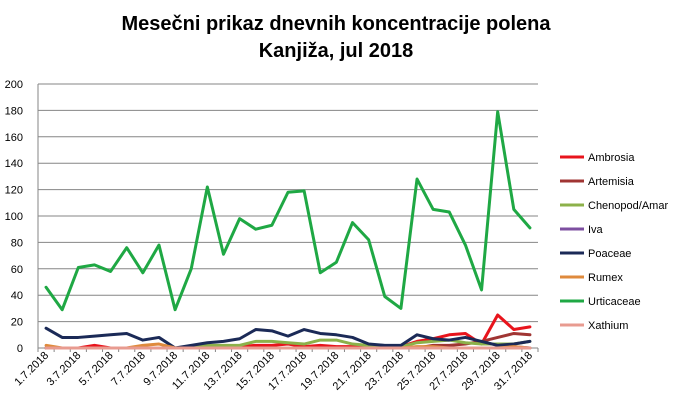  I want to click on y-tick-label: 60, so click(17, 270).